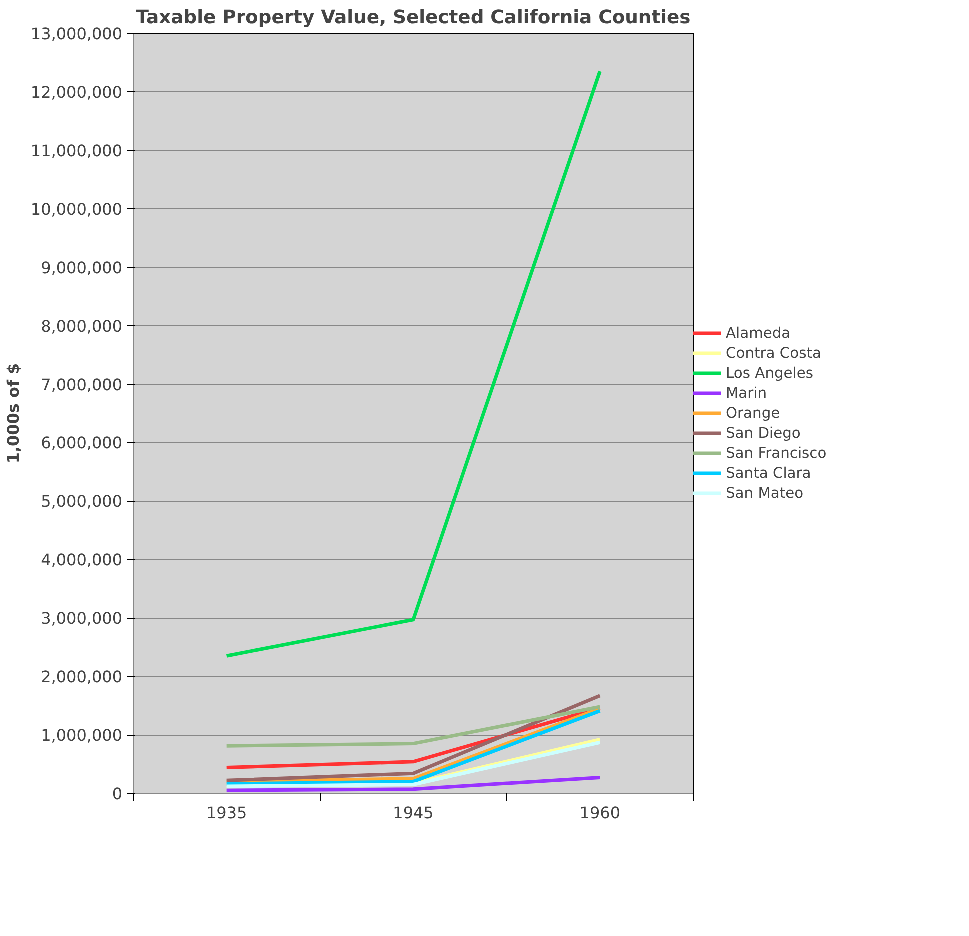 Image resolution: width=969 pixels, height=936 pixels. What do you see at coordinates (82, 736) in the screenshot?
I see `y-tick-label: 1,000,000` at bounding box center [82, 736].